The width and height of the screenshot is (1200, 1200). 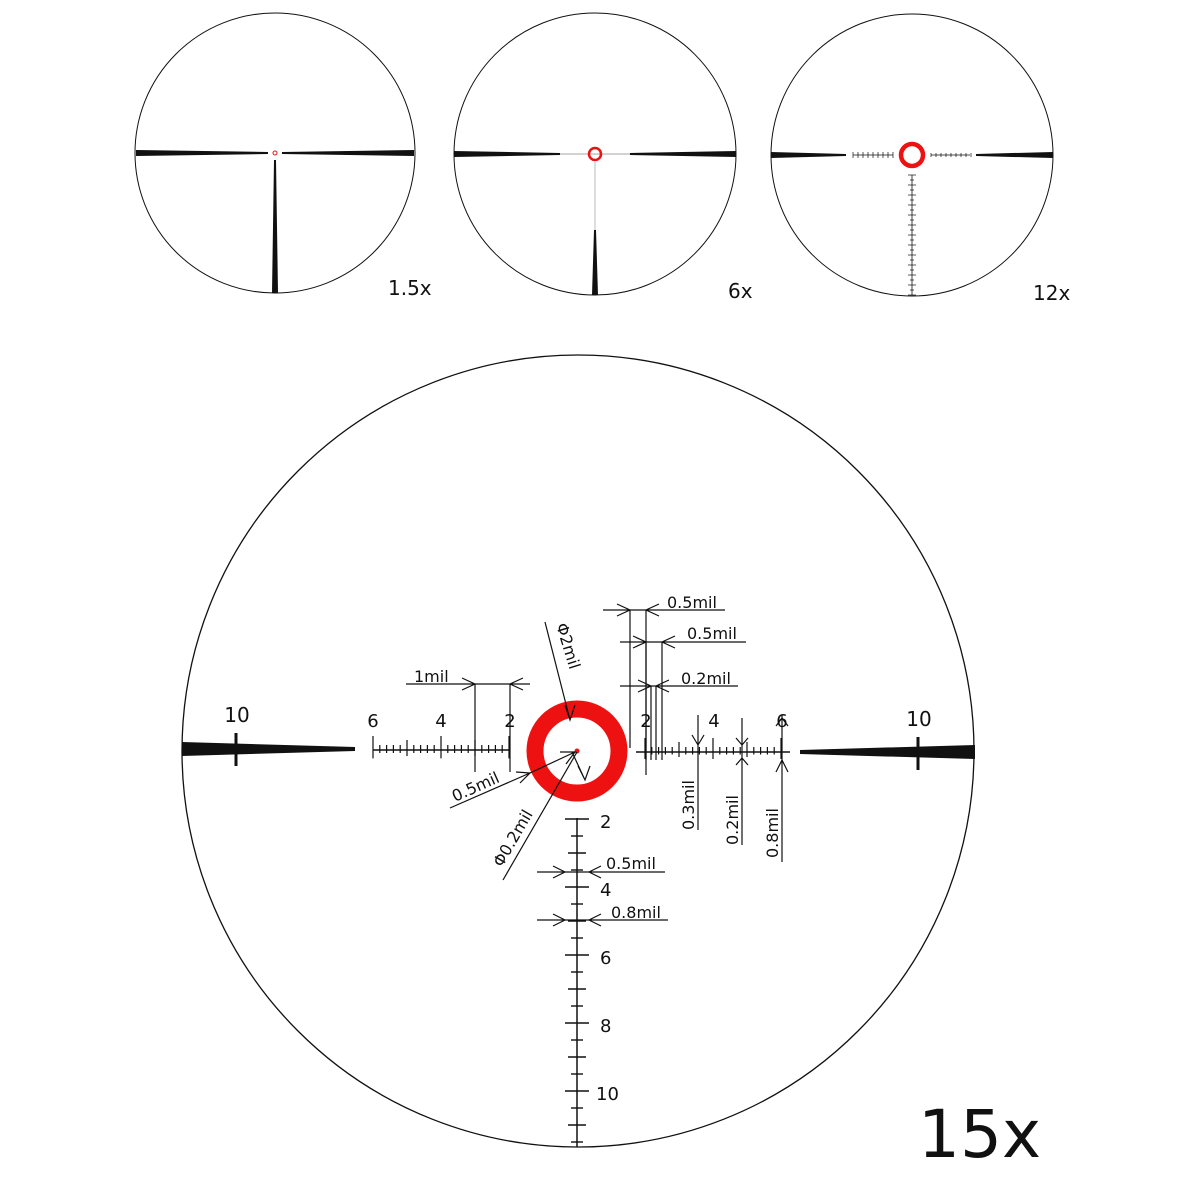 I want to click on magnification-label: 6x, so click(x=740, y=291).